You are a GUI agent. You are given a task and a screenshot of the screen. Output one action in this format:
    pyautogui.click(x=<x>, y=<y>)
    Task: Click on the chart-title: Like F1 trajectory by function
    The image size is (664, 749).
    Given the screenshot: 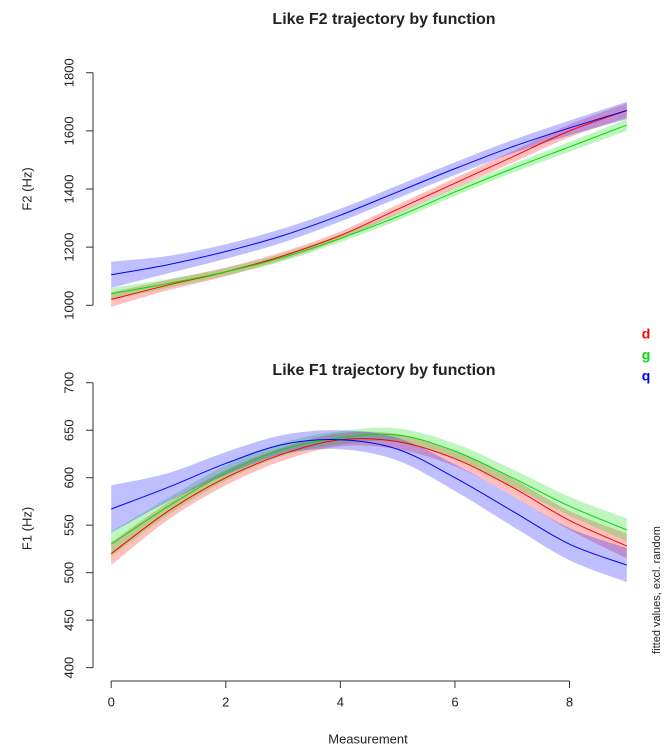 What is the action you would take?
    pyautogui.click(x=383, y=370)
    